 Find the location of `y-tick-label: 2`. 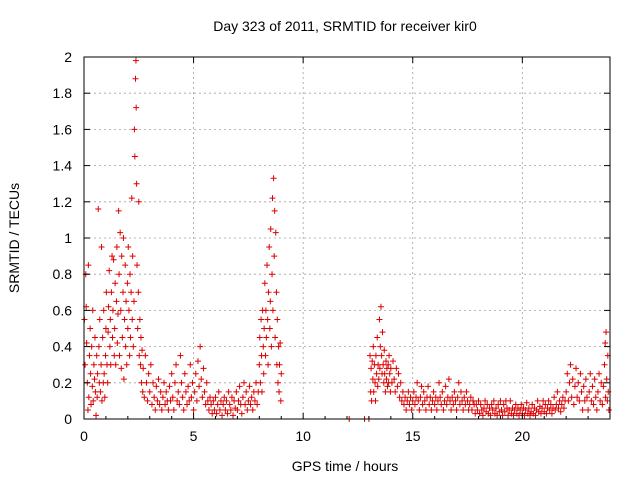

y-tick-label: 2 is located at coordinates (68, 57).